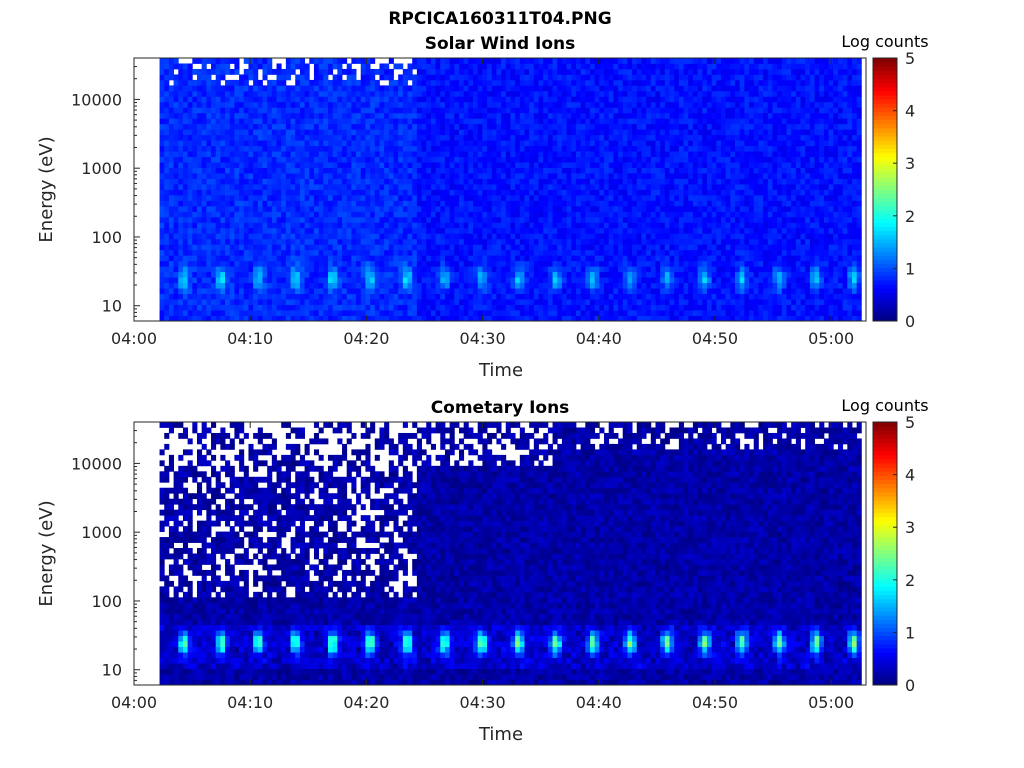  What do you see at coordinates (500, 408) in the screenshot?
I see `panel-title: Cometary Ions` at bounding box center [500, 408].